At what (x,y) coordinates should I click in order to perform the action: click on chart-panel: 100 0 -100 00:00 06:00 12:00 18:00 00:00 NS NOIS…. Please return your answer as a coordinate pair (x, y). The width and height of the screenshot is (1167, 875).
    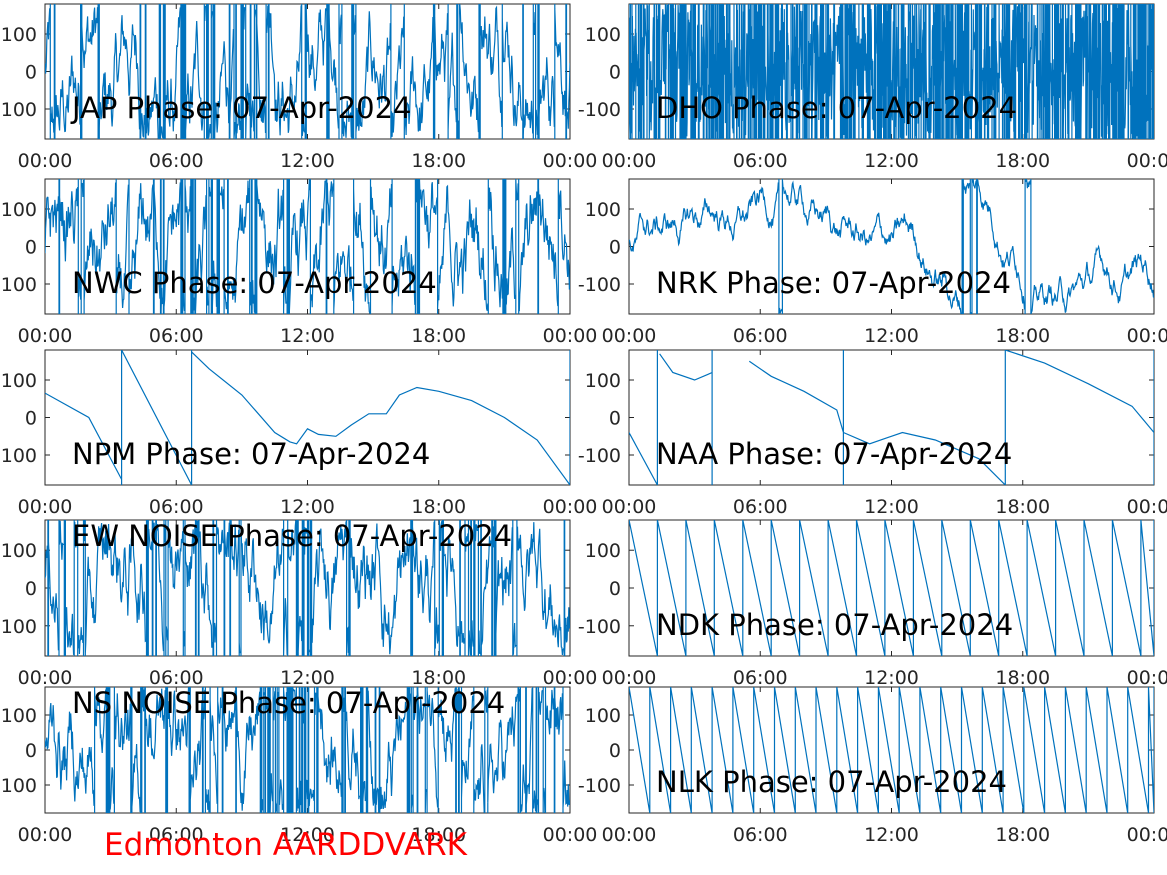
    Looking at the image, I should click on (298, 766).